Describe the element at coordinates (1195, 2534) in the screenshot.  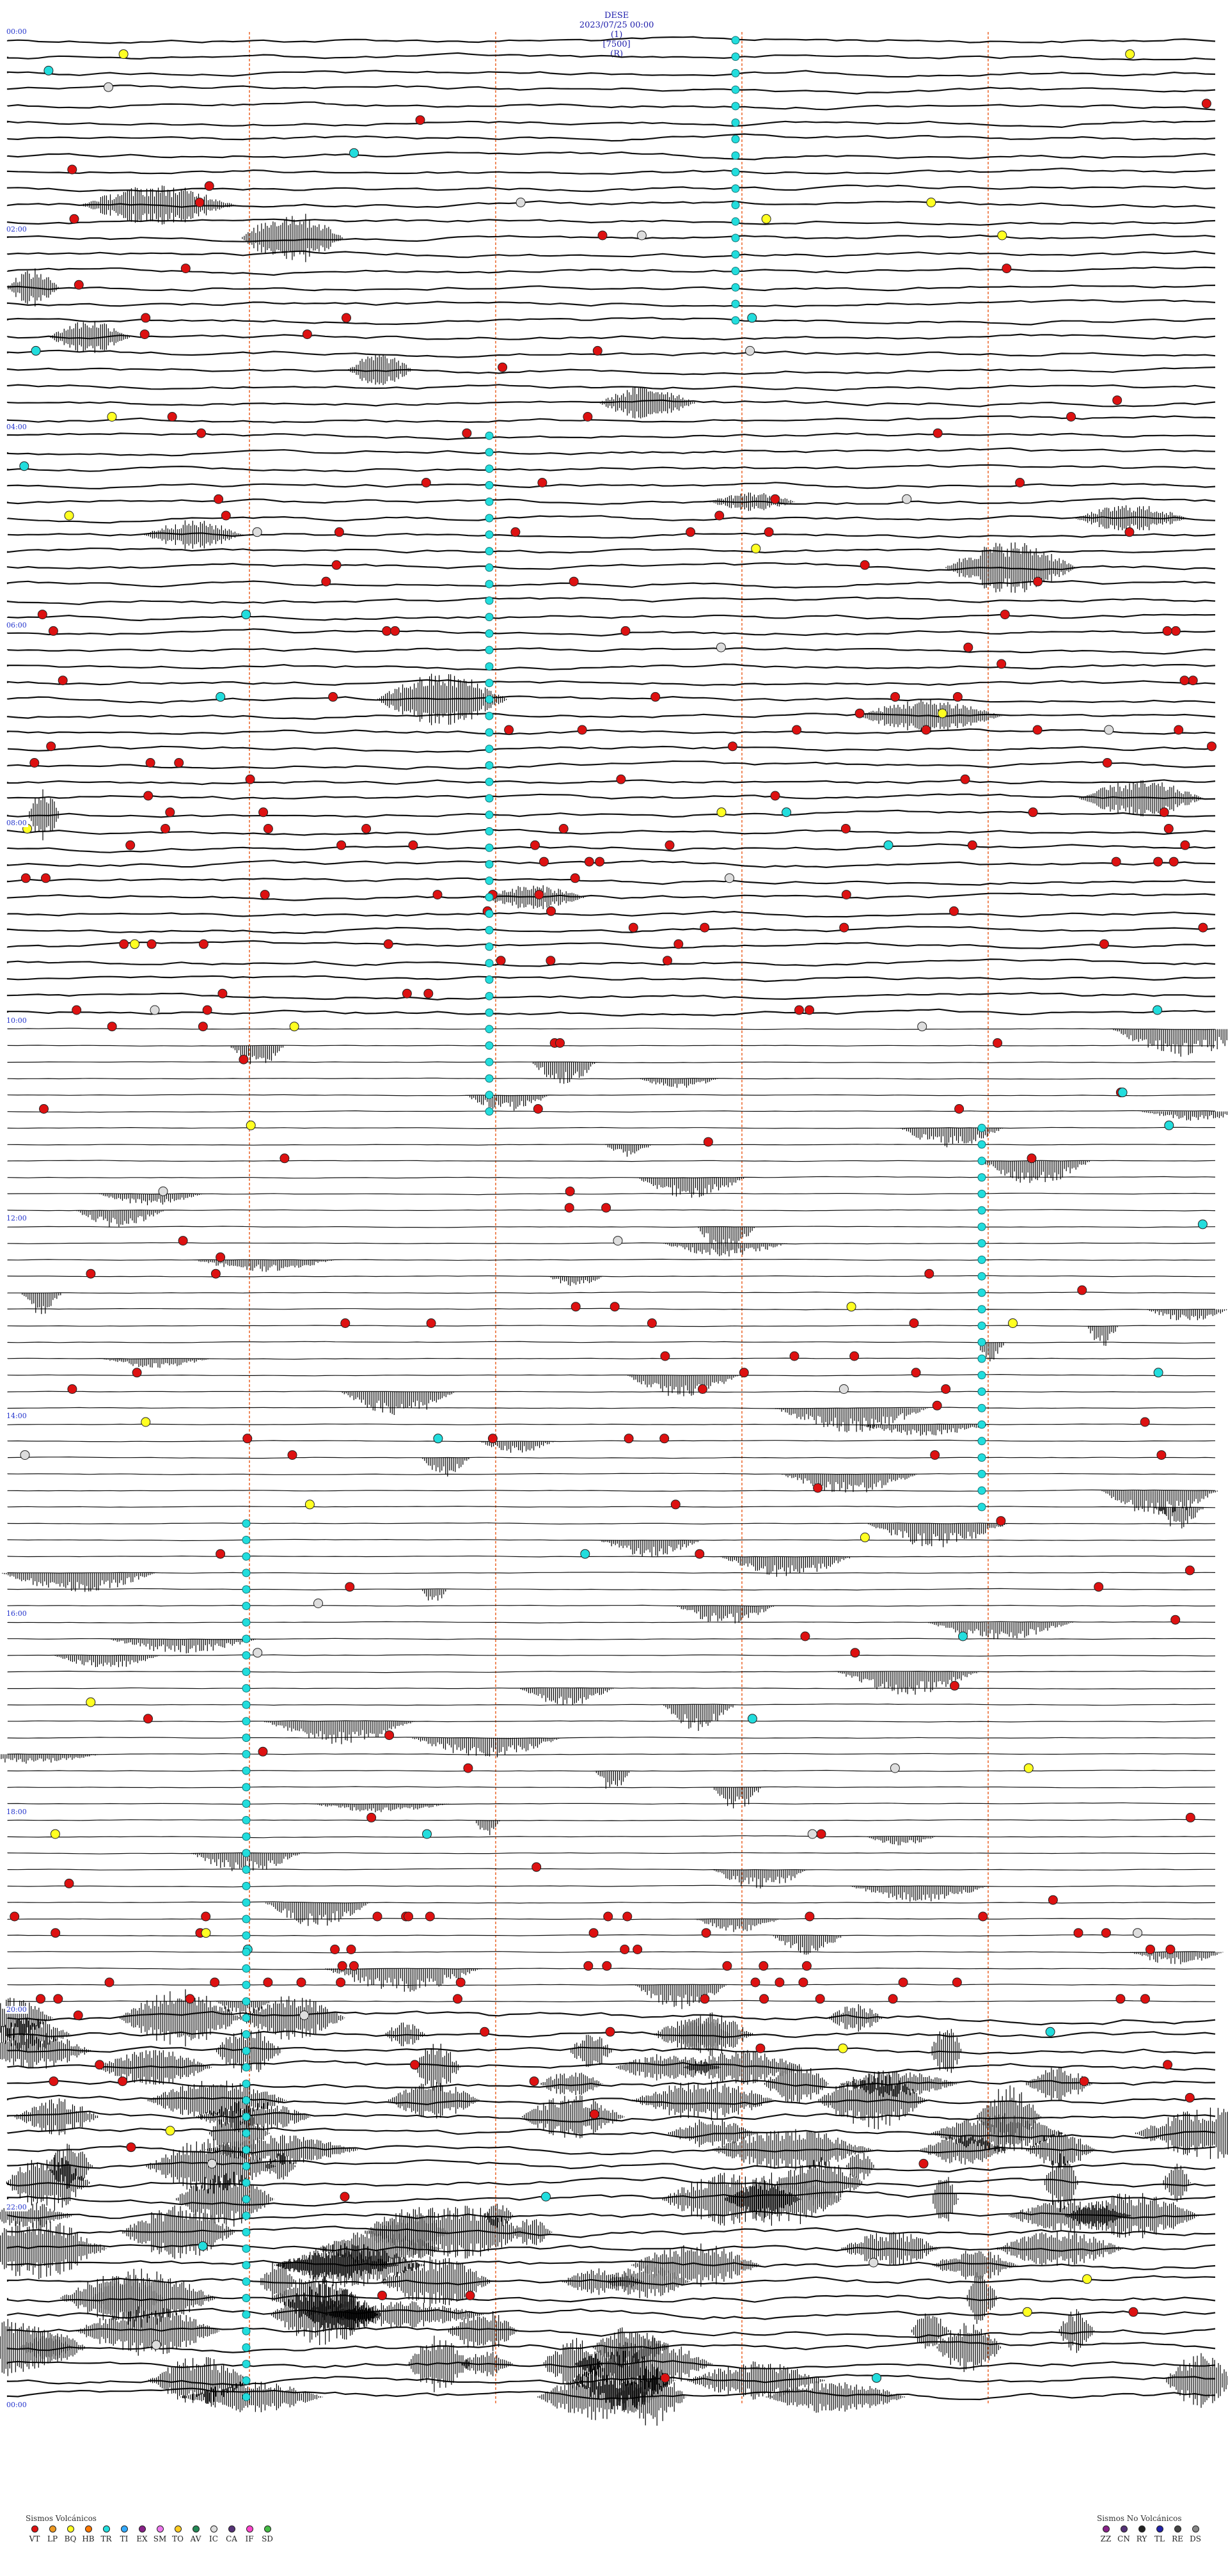
I see `legend-non-volcanic-item-ds: DS` at that location.